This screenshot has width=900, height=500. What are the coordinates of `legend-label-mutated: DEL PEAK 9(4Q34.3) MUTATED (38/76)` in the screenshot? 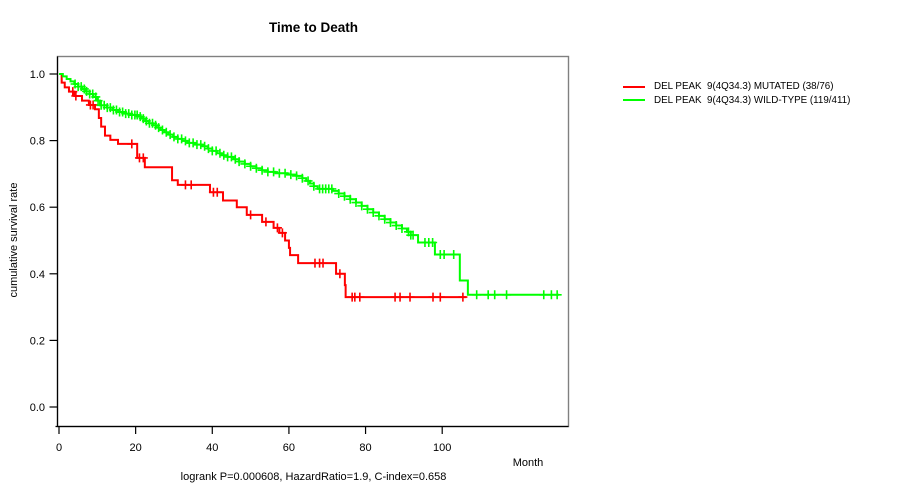 It's located at (744, 86).